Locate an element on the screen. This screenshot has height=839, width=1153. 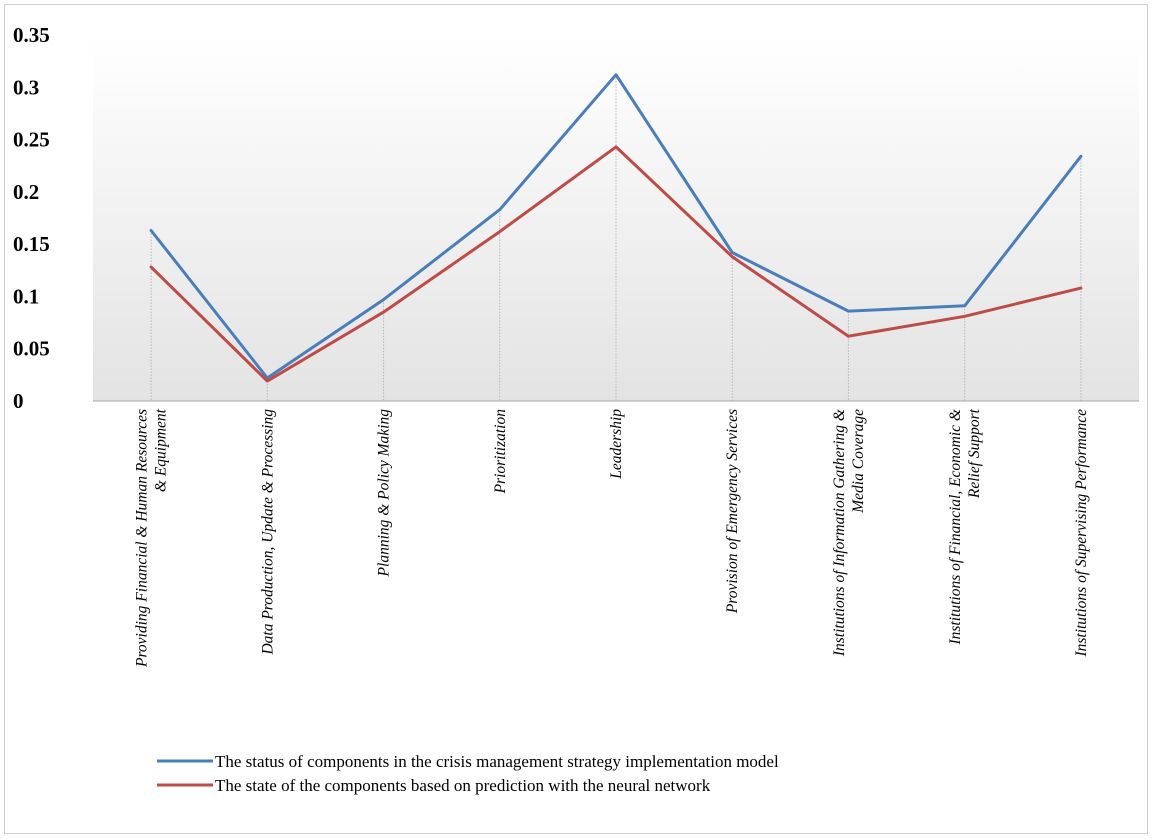
y-tick-label: 0.25 is located at coordinates (31, 140).